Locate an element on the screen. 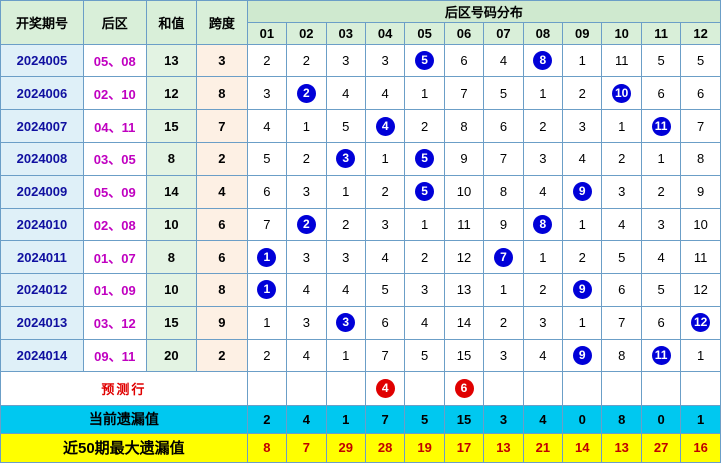  header-sum: 和值 is located at coordinates (171, 22).